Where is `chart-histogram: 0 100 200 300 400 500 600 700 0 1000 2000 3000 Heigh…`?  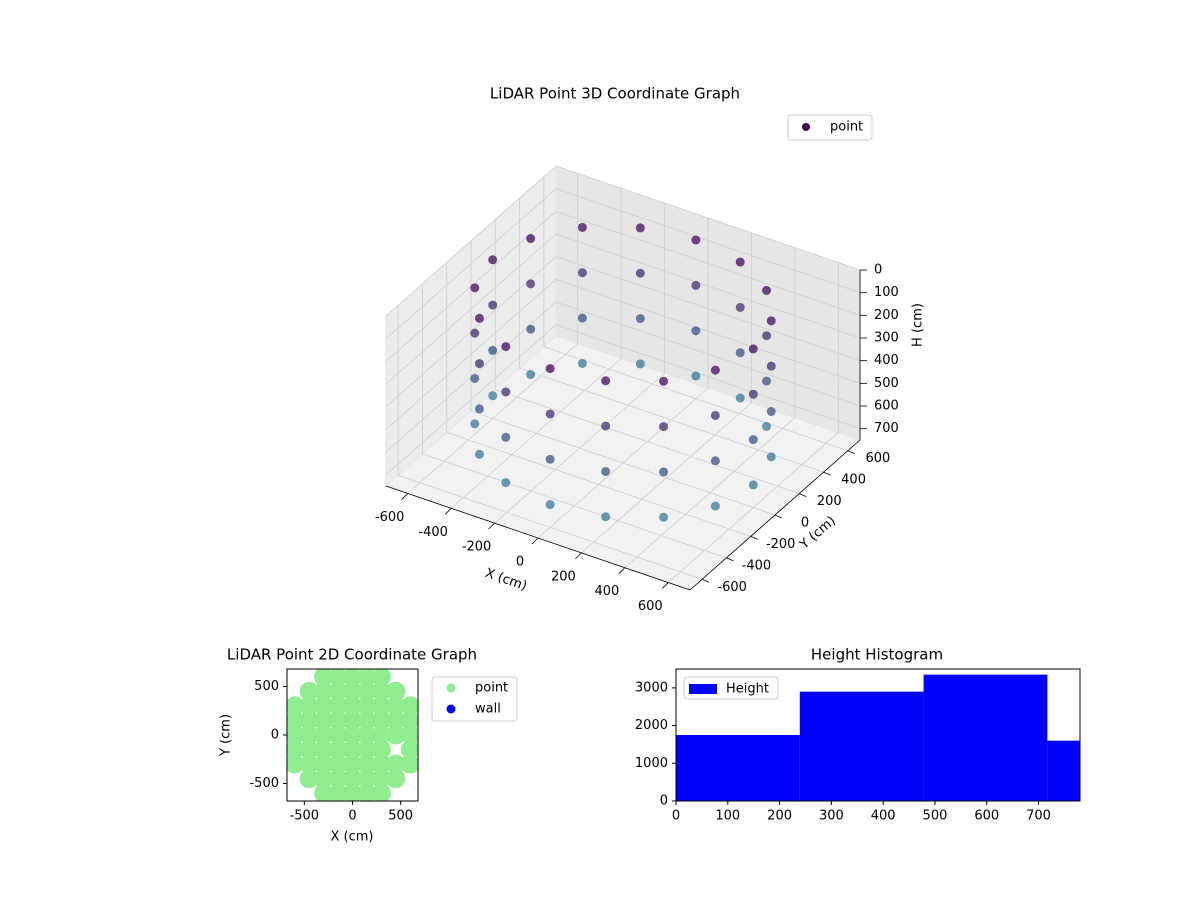 chart-histogram: 0 100 200 300 400 500 600 700 0 1000 2000 3000 Heigh… is located at coordinates (858, 735).